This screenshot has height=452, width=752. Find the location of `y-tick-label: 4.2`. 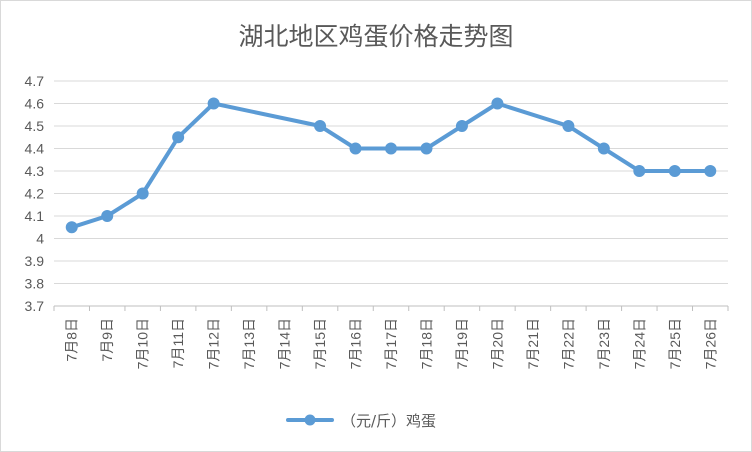

y-tick-label: 4.2 is located at coordinates (35, 194).